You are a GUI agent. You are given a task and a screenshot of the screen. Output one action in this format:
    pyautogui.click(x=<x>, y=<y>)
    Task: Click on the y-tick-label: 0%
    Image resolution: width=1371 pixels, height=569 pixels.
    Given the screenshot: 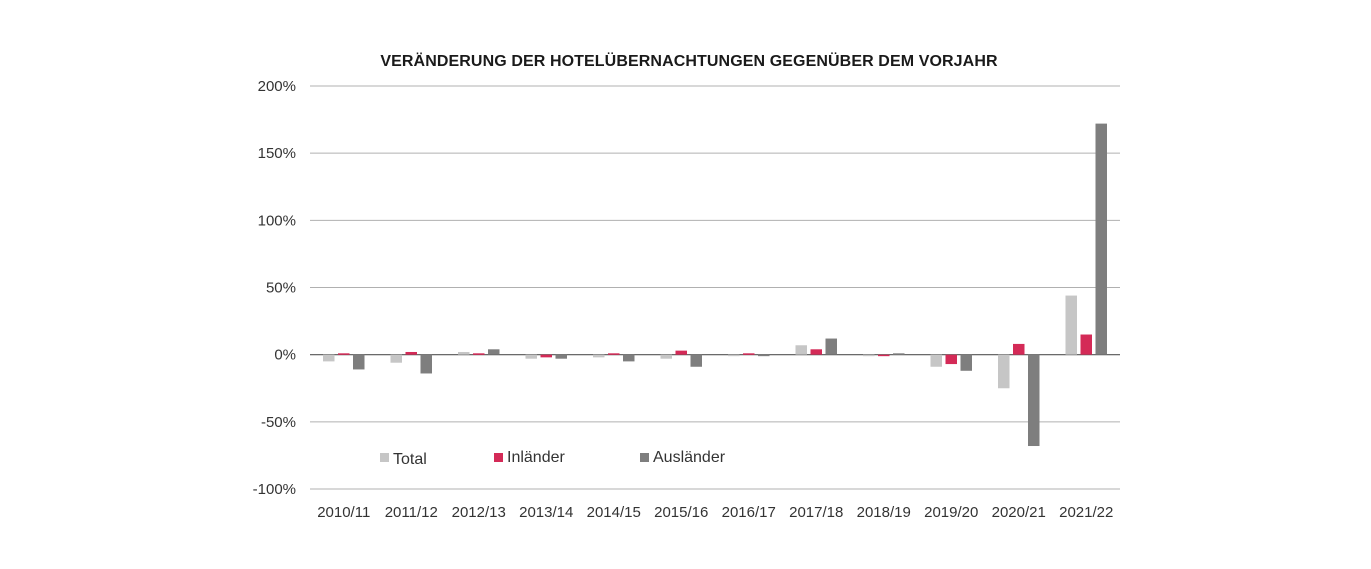 What is the action you would take?
    pyautogui.click(x=285, y=355)
    